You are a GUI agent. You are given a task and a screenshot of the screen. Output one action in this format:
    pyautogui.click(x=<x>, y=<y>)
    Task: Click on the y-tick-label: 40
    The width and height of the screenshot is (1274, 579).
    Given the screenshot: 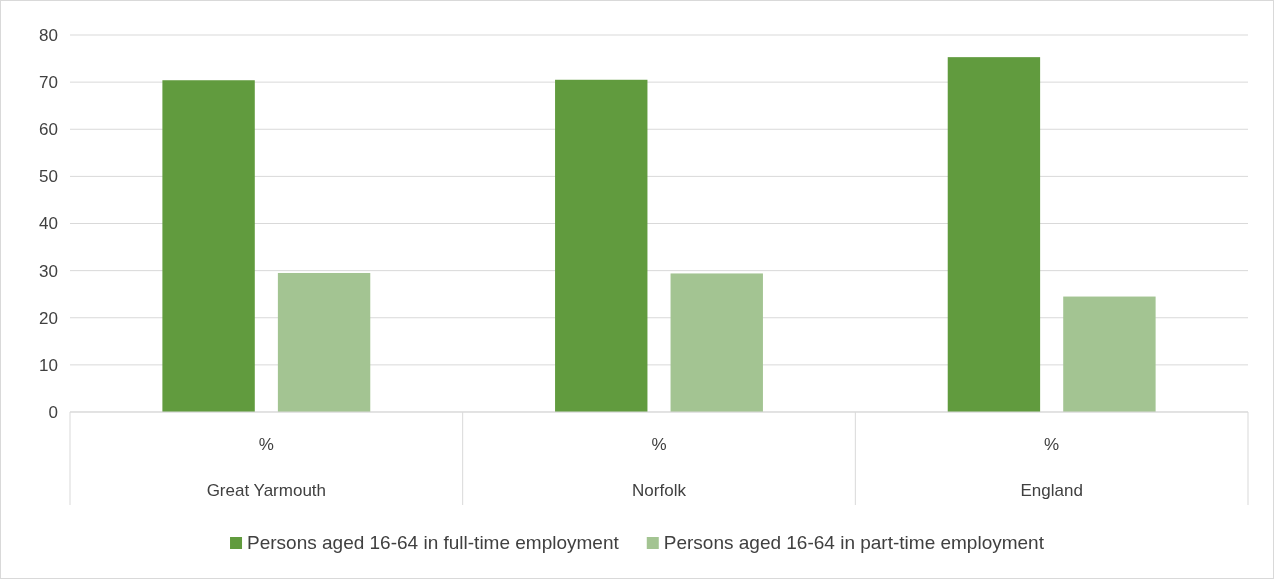 What is the action you would take?
    pyautogui.click(x=48, y=224)
    